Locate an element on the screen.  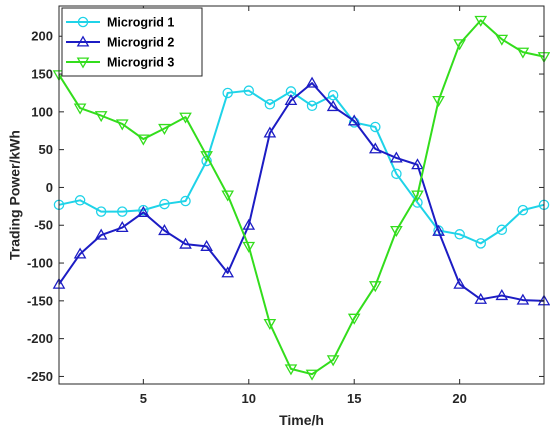
legend-label-microgrid-2: Microgrid 2 is located at coordinates (140, 43).